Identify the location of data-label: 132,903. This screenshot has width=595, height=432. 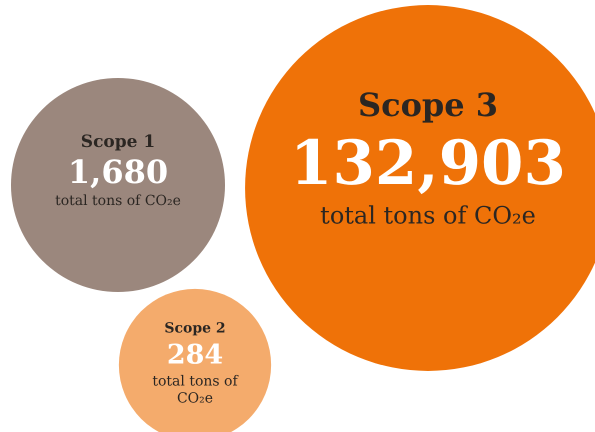
(428, 164).